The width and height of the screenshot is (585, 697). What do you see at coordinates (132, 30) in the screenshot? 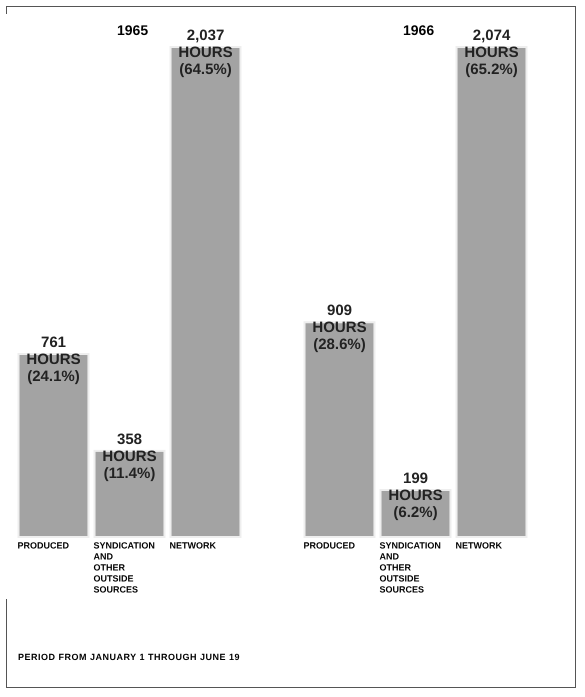
I see `chart-title: 1965` at bounding box center [132, 30].